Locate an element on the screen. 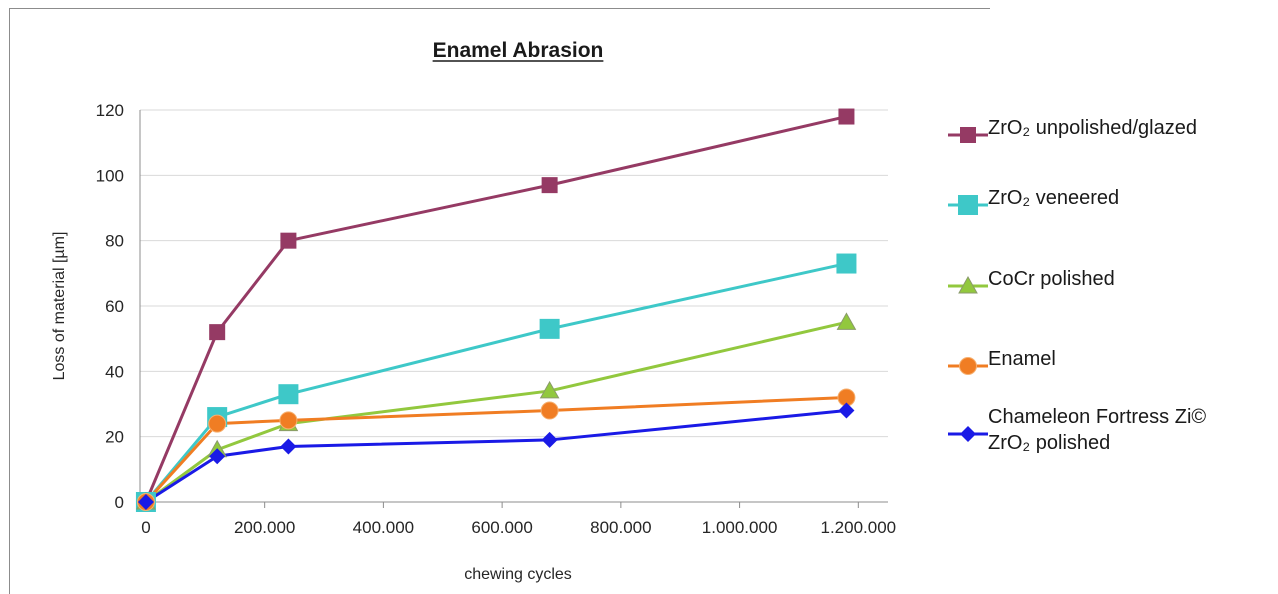  x-tick-label: 800.000 is located at coordinates (620, 527).